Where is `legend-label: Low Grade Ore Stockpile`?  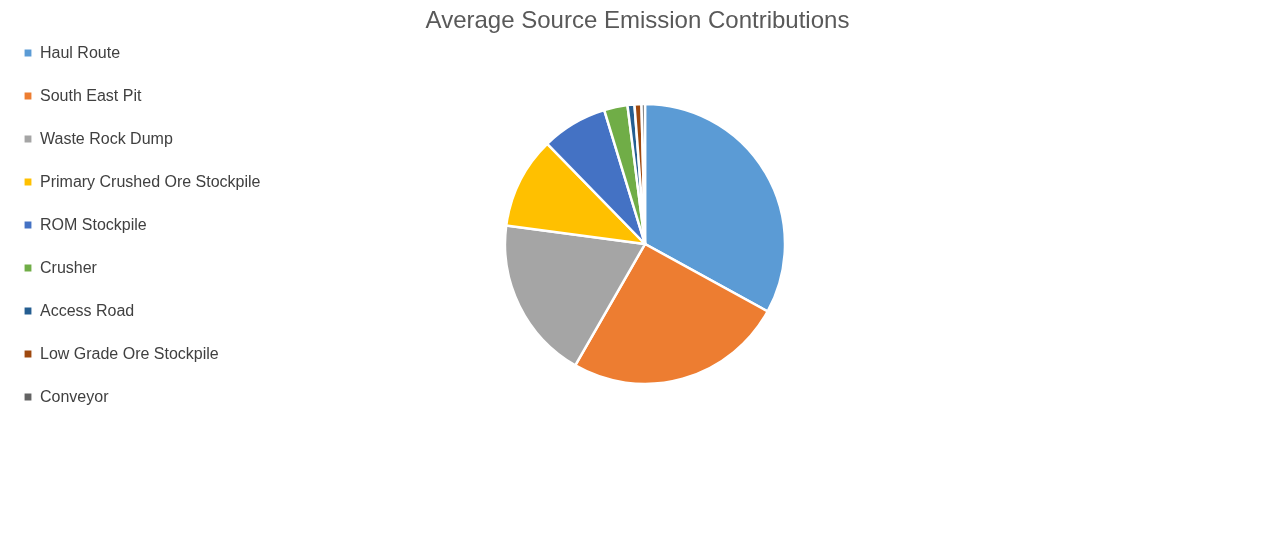 legend-label: Low Grade Ore Stockpile is located at coordinates (129, 353).